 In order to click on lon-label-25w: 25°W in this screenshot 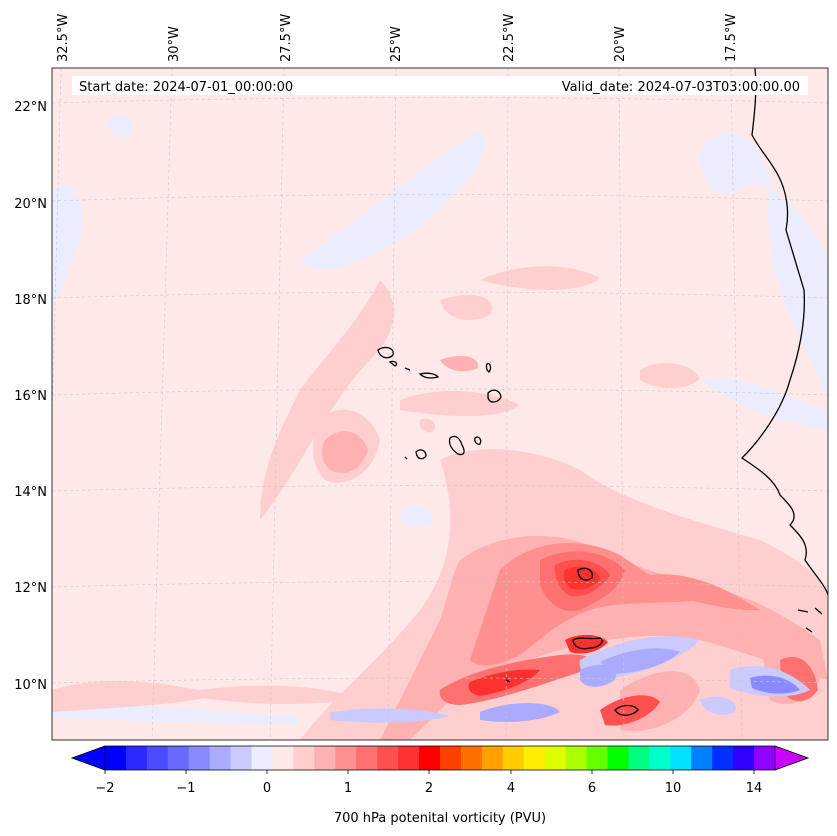, I will do `click(396, 44)`.